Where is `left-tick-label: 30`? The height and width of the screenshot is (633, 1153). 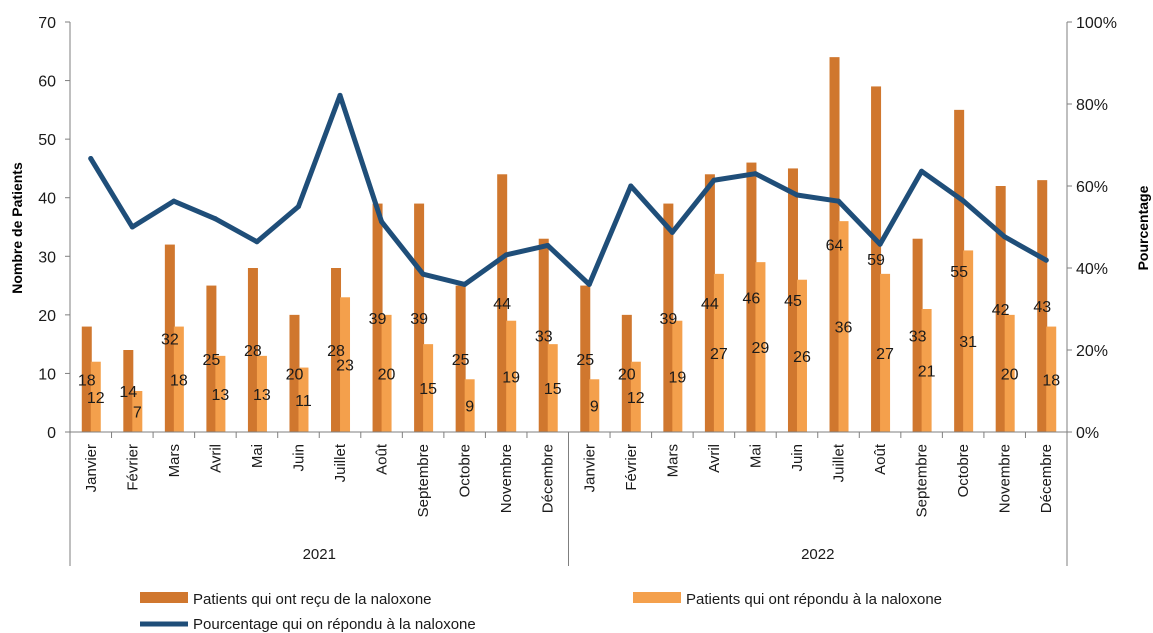 left-tick-label: 30 is located at coordinates (47, 257).